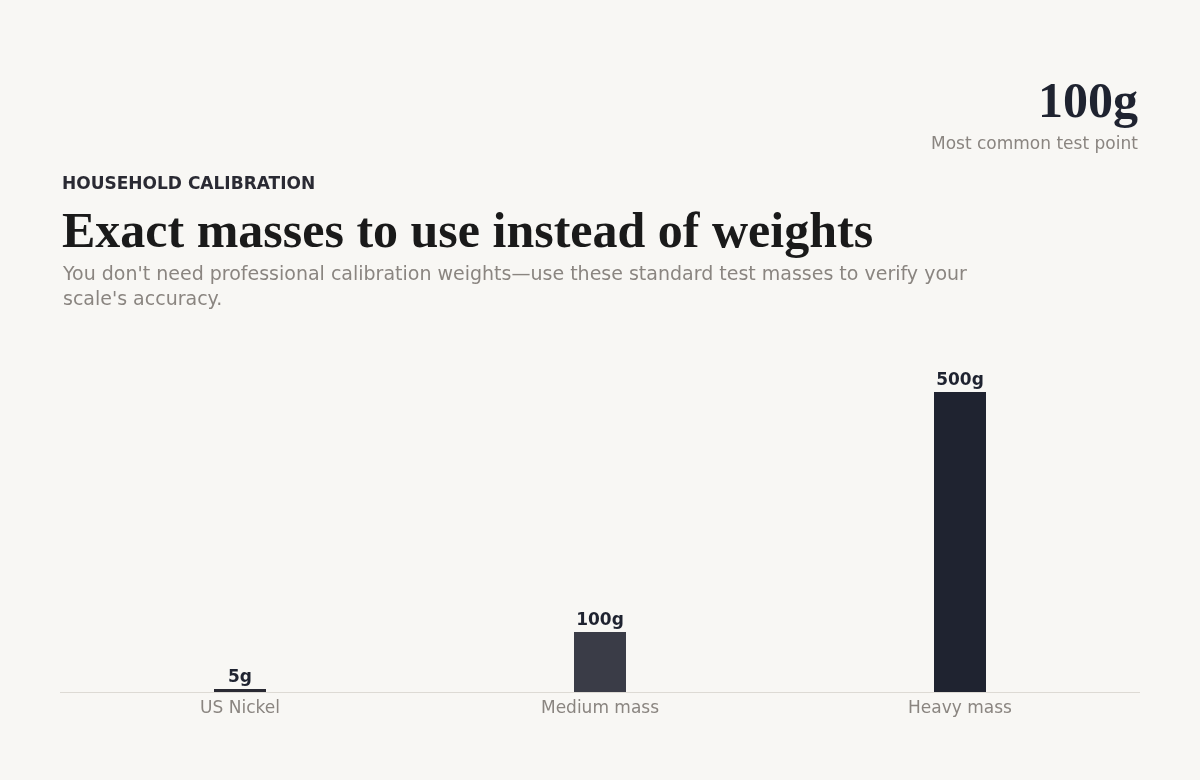 This screenshot has height=780, width=1200. What do you see at coordinates (240, 707) in the screenshot?
I see `x-tick-label: US Nickel` at bounding box center [240, 707].